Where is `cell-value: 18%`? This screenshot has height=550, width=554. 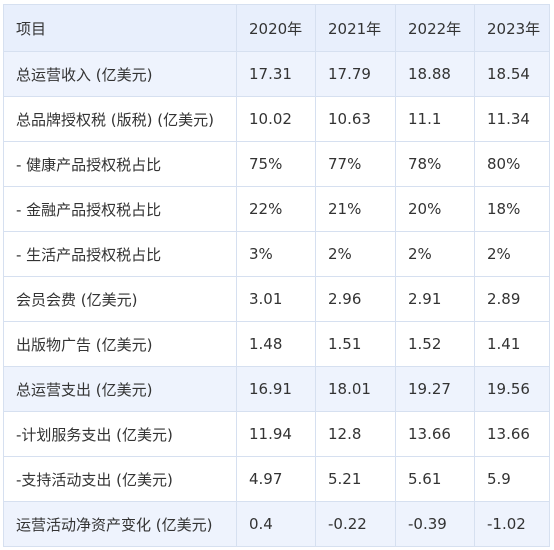 cell-value: 18% is located at coordinates (512, 209).